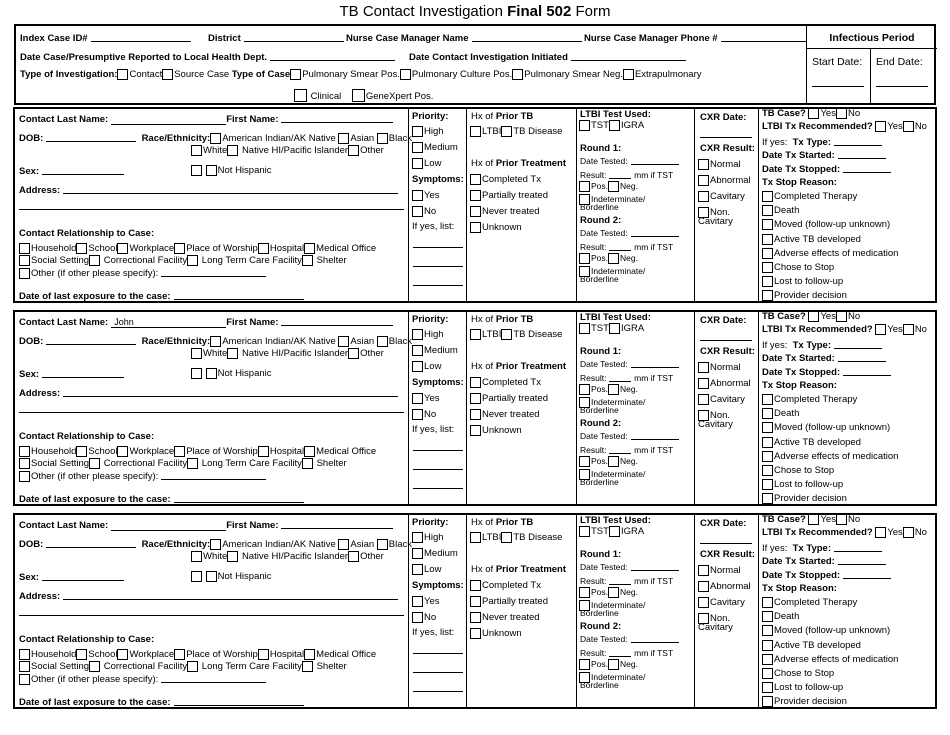  I want to click on contact-checkbox, so click(123, 74).